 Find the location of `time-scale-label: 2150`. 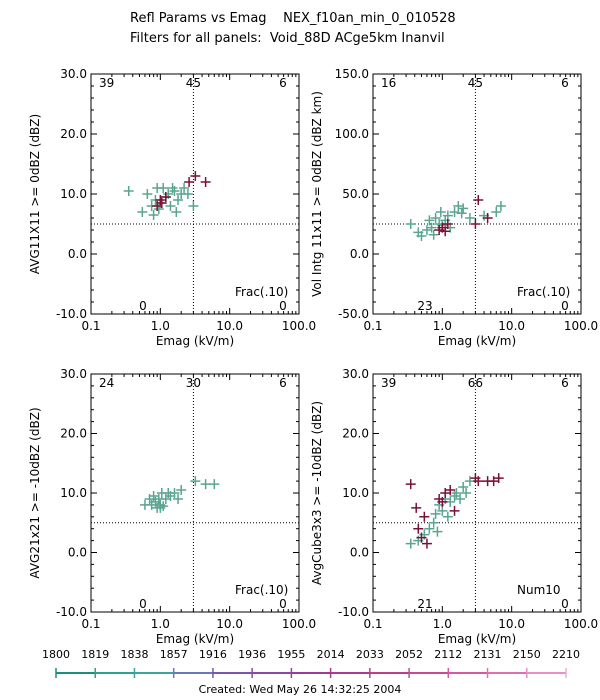

time-scale-label: 2150 is located at coordinates (527, 654).